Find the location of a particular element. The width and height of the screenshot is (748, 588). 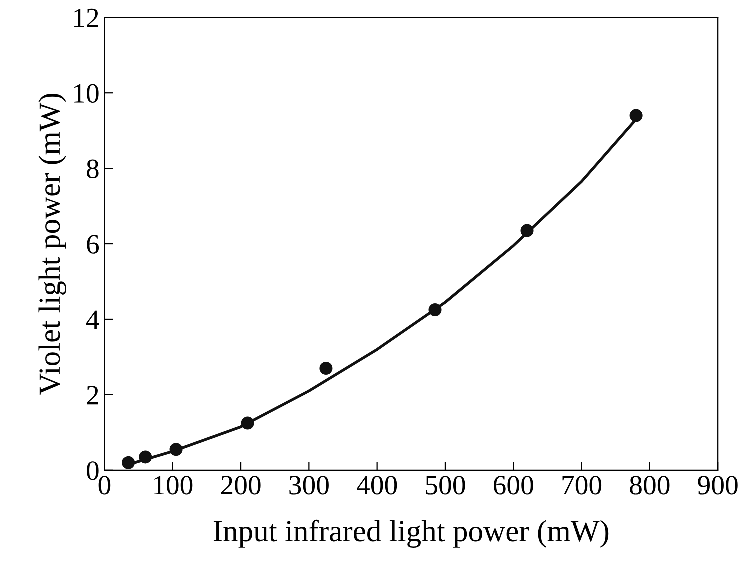

x-tick-label: 300 is located at coordinates (309, 485).